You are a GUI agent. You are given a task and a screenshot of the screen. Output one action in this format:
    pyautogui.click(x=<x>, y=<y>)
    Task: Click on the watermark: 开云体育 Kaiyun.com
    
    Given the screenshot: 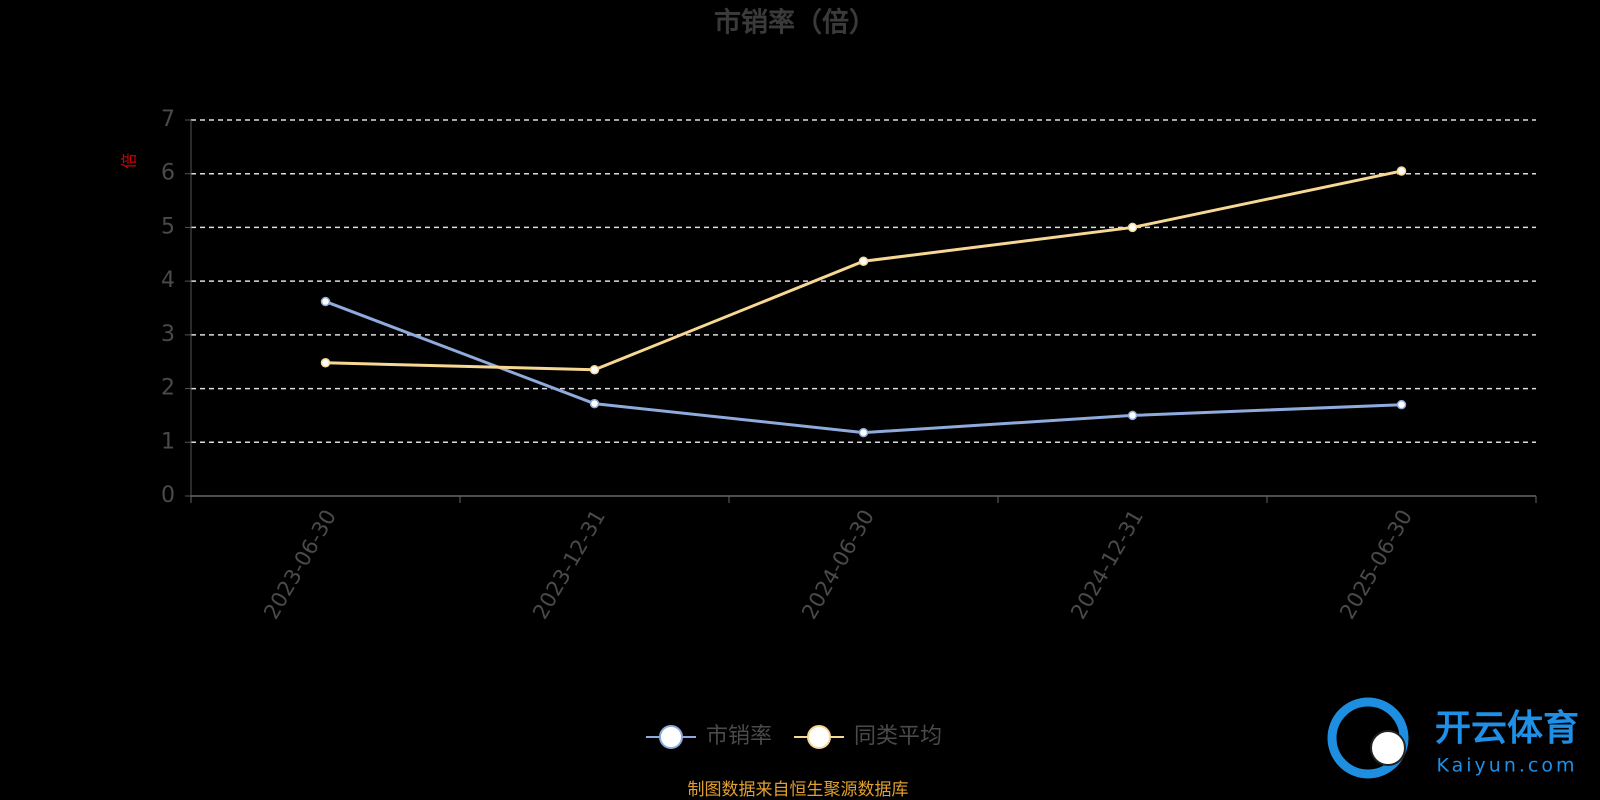 What is the action you would take?
    pyautogui.click(x=1453, y=738)
    